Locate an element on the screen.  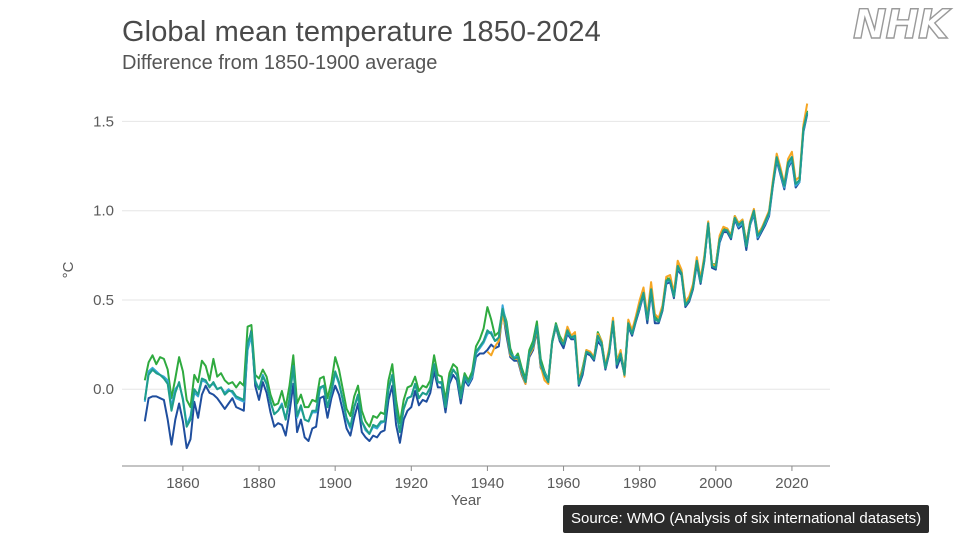
x-tick-label: 1860 is located at coordinates (182, 483).